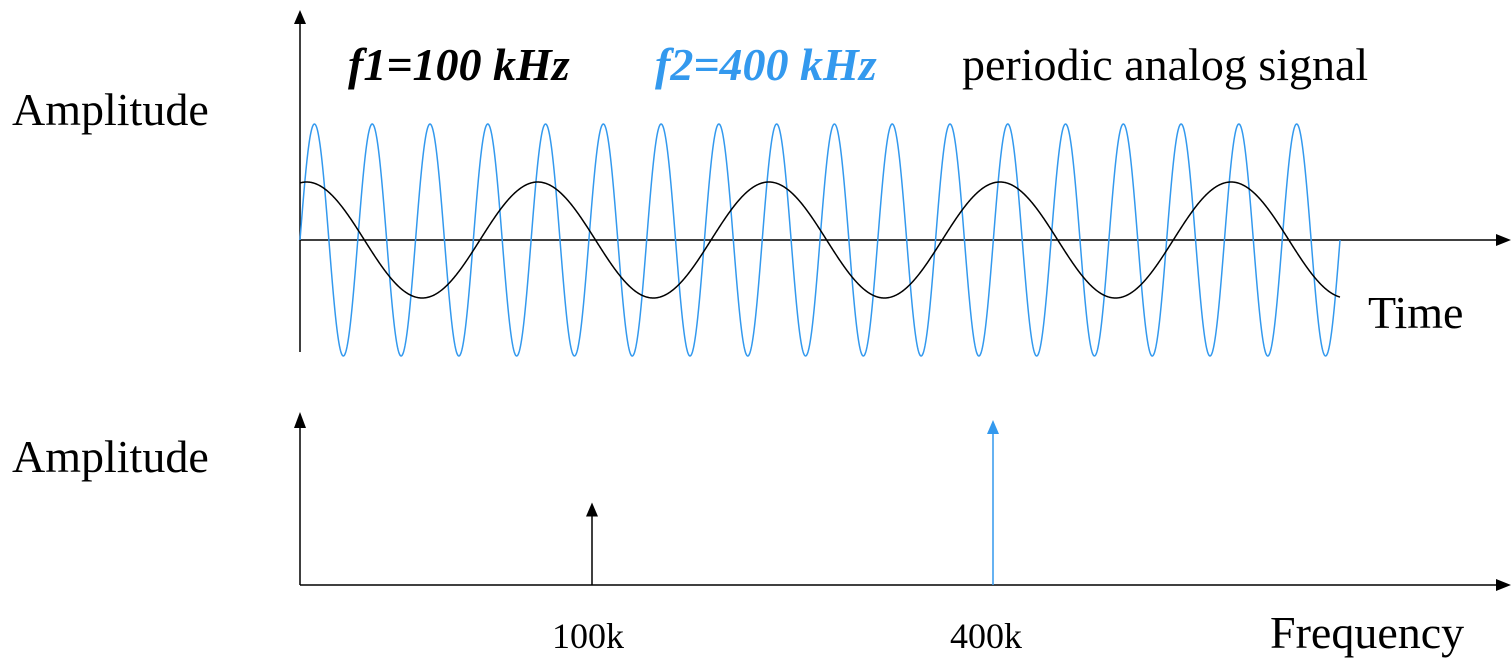 This screenshot has width=1511, height=660. Describe the element at coordinates (1367, 632) in the screenshot. I see `freq-x-axis-label: Frequency` at that location.